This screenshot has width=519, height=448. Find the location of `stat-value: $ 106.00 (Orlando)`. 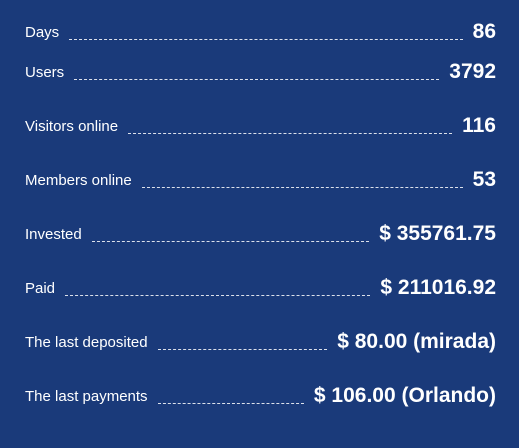

stat-value: $ 106.00 (Orlando) is located at coordinates (404, 395).